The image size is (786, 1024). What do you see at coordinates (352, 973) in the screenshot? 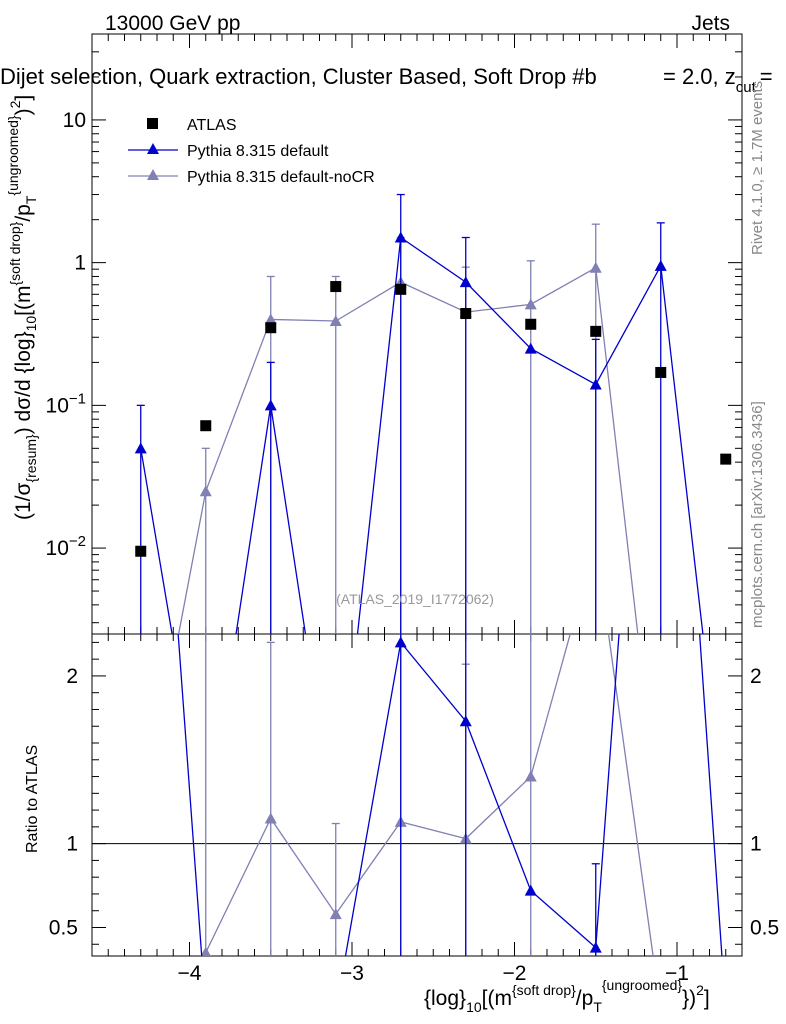
I see `x-tick-label: −3` at bounding box center [352, 973].